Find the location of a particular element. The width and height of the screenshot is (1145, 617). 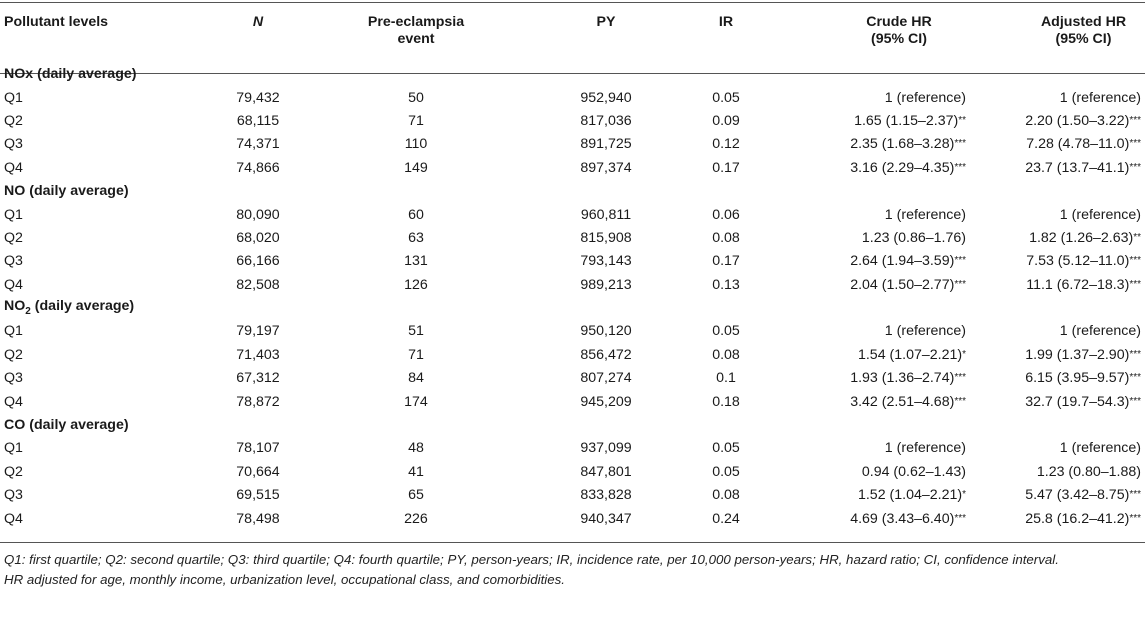

ir-cell: 0.1 is located at coordinates (726, 378).